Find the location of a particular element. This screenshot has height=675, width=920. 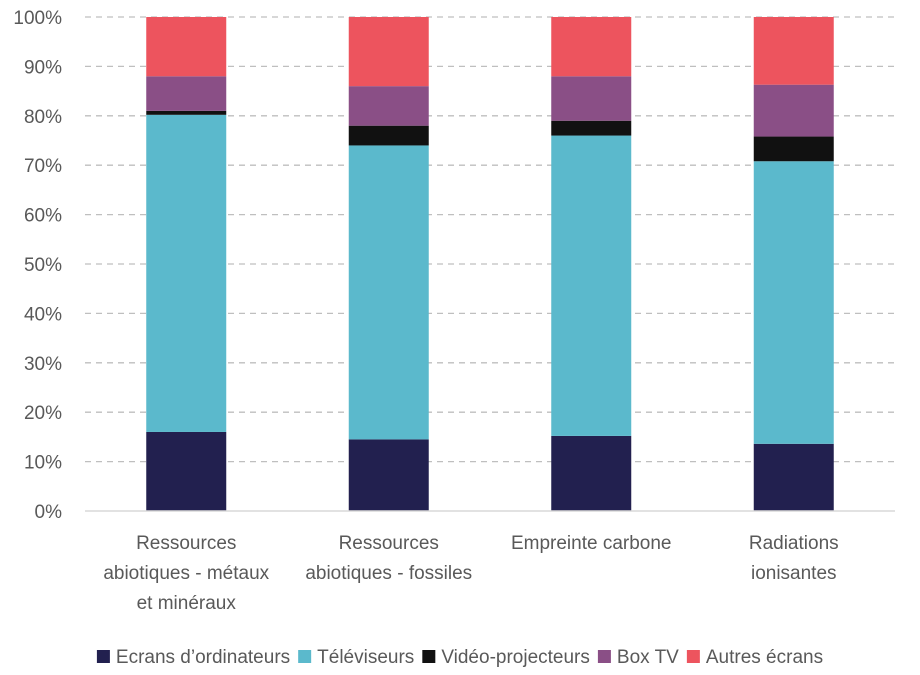

x-tick-label: ionisantes is located at coordinates (794, 573).